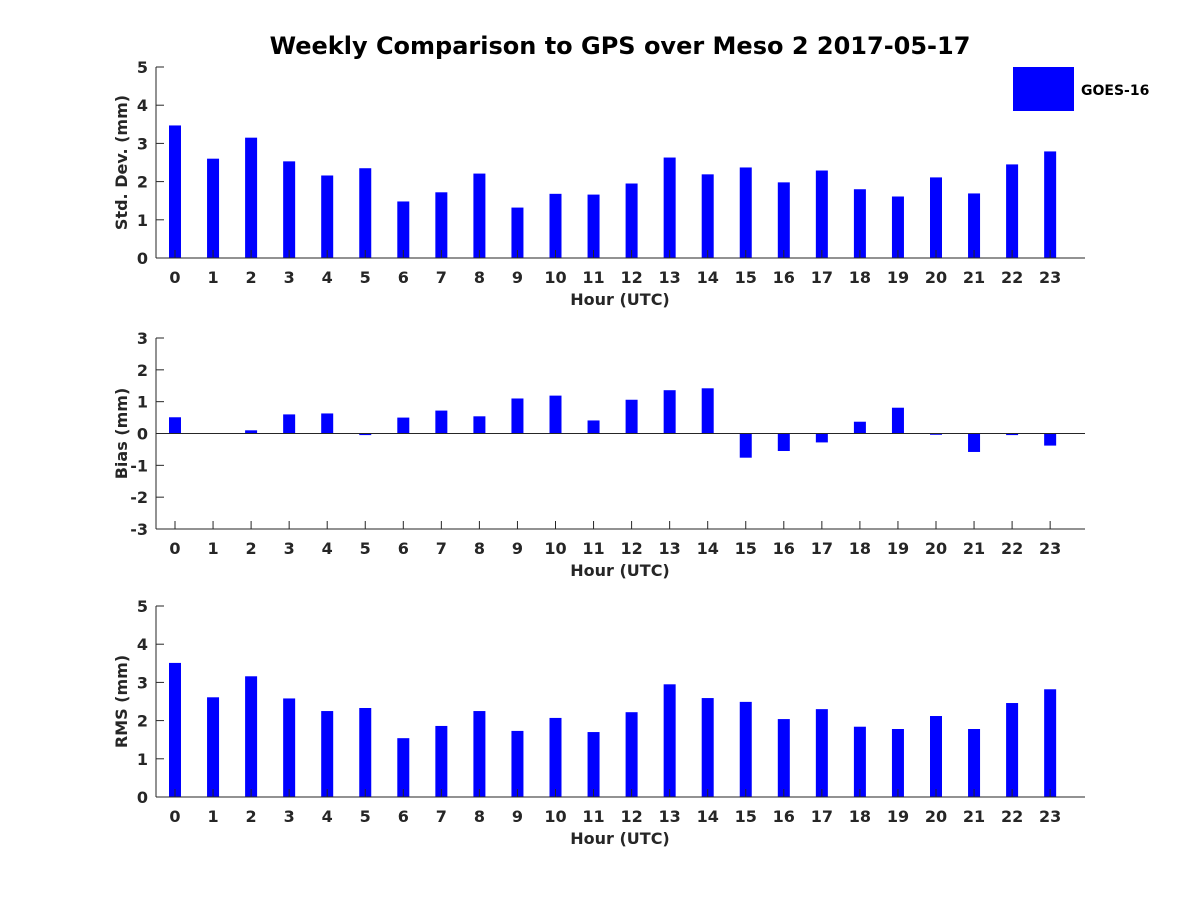  I want to click on xtick-label-std-5: 5, so click(365, 277).